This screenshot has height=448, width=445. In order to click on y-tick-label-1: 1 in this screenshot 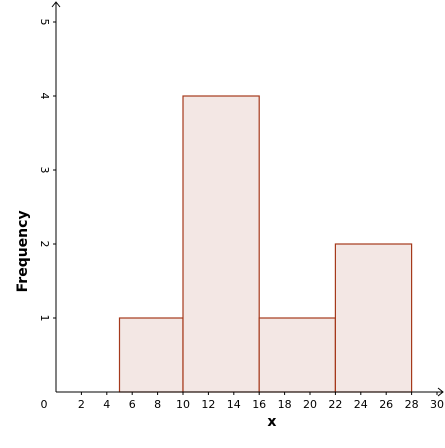, I will do `click(44, 318)`.